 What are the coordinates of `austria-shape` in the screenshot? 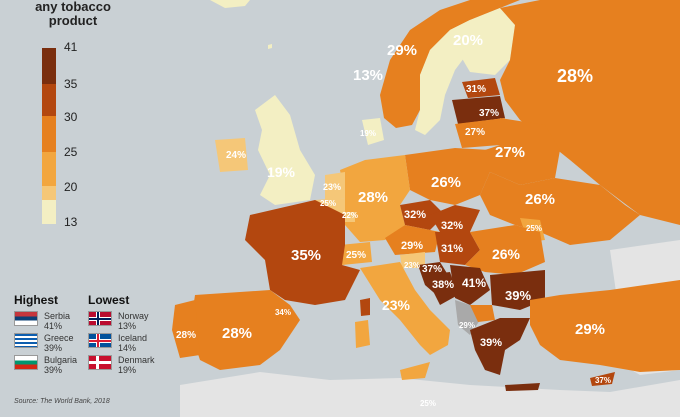 It's located at (412, 240).